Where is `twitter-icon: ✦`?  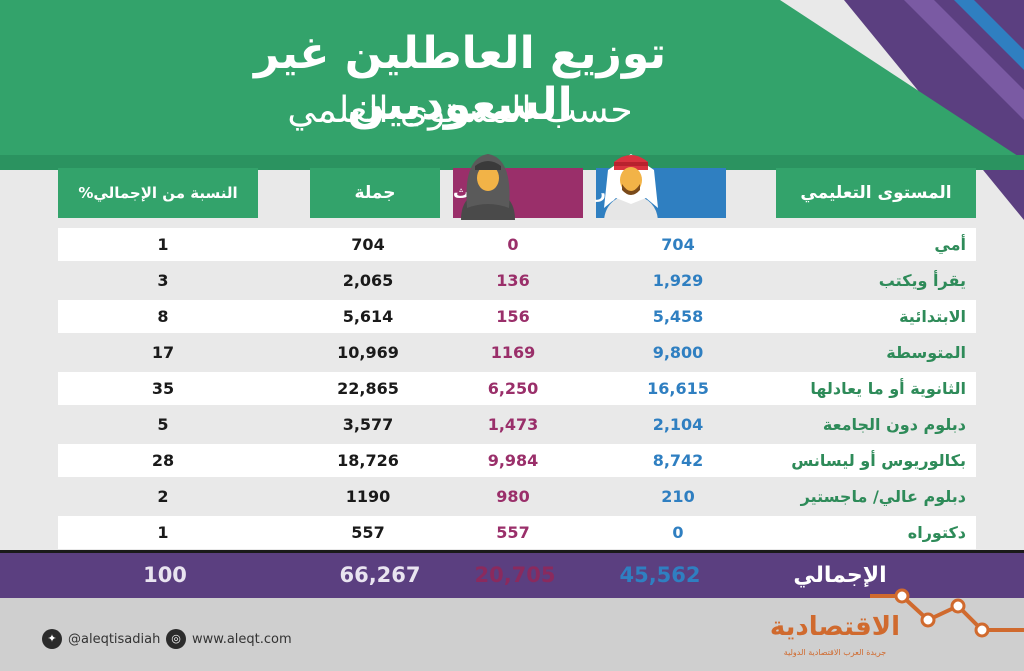
twitter-icon: ✦ is located at coordinates (52, 639).